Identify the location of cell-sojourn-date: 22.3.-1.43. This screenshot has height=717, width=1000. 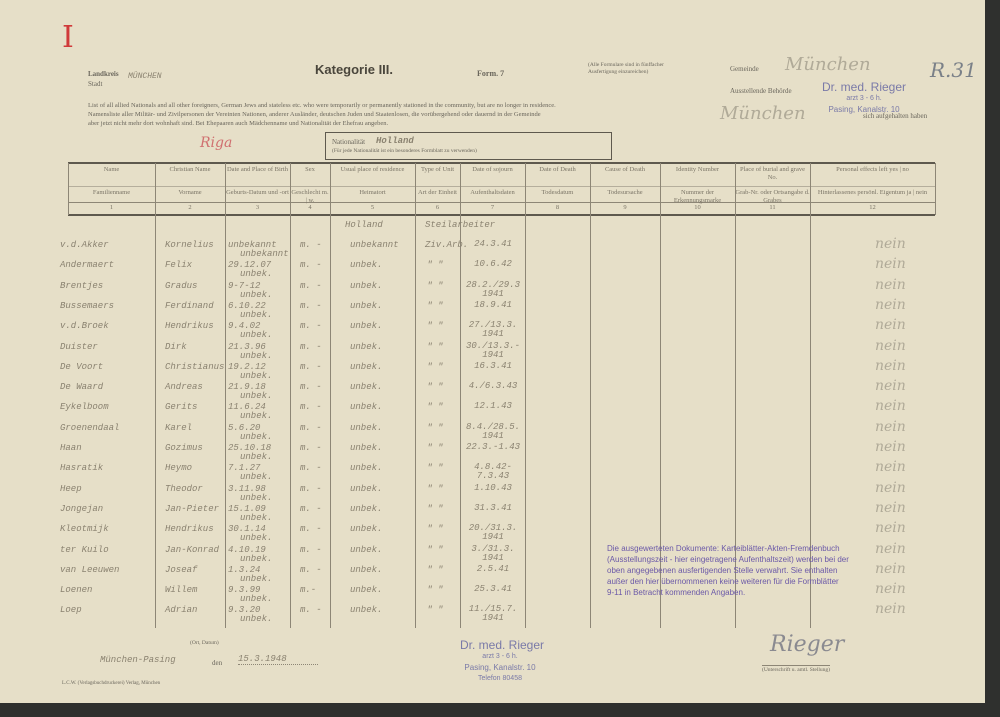
(492, 447).